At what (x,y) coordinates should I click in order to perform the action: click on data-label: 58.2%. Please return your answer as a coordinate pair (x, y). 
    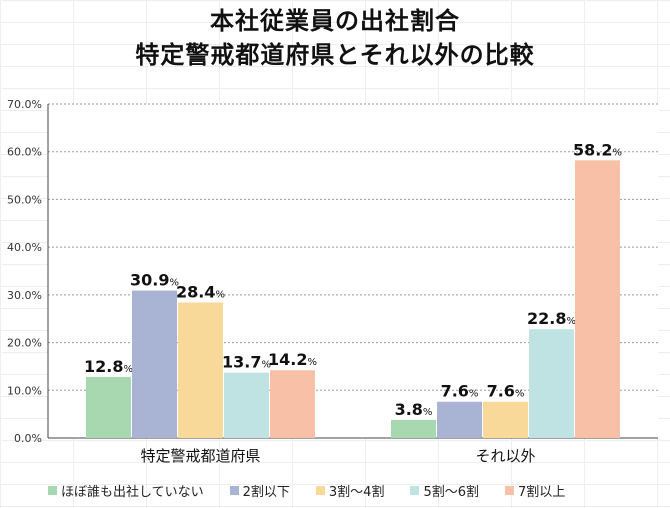
    Looking at the image, I should click on (597, 149).